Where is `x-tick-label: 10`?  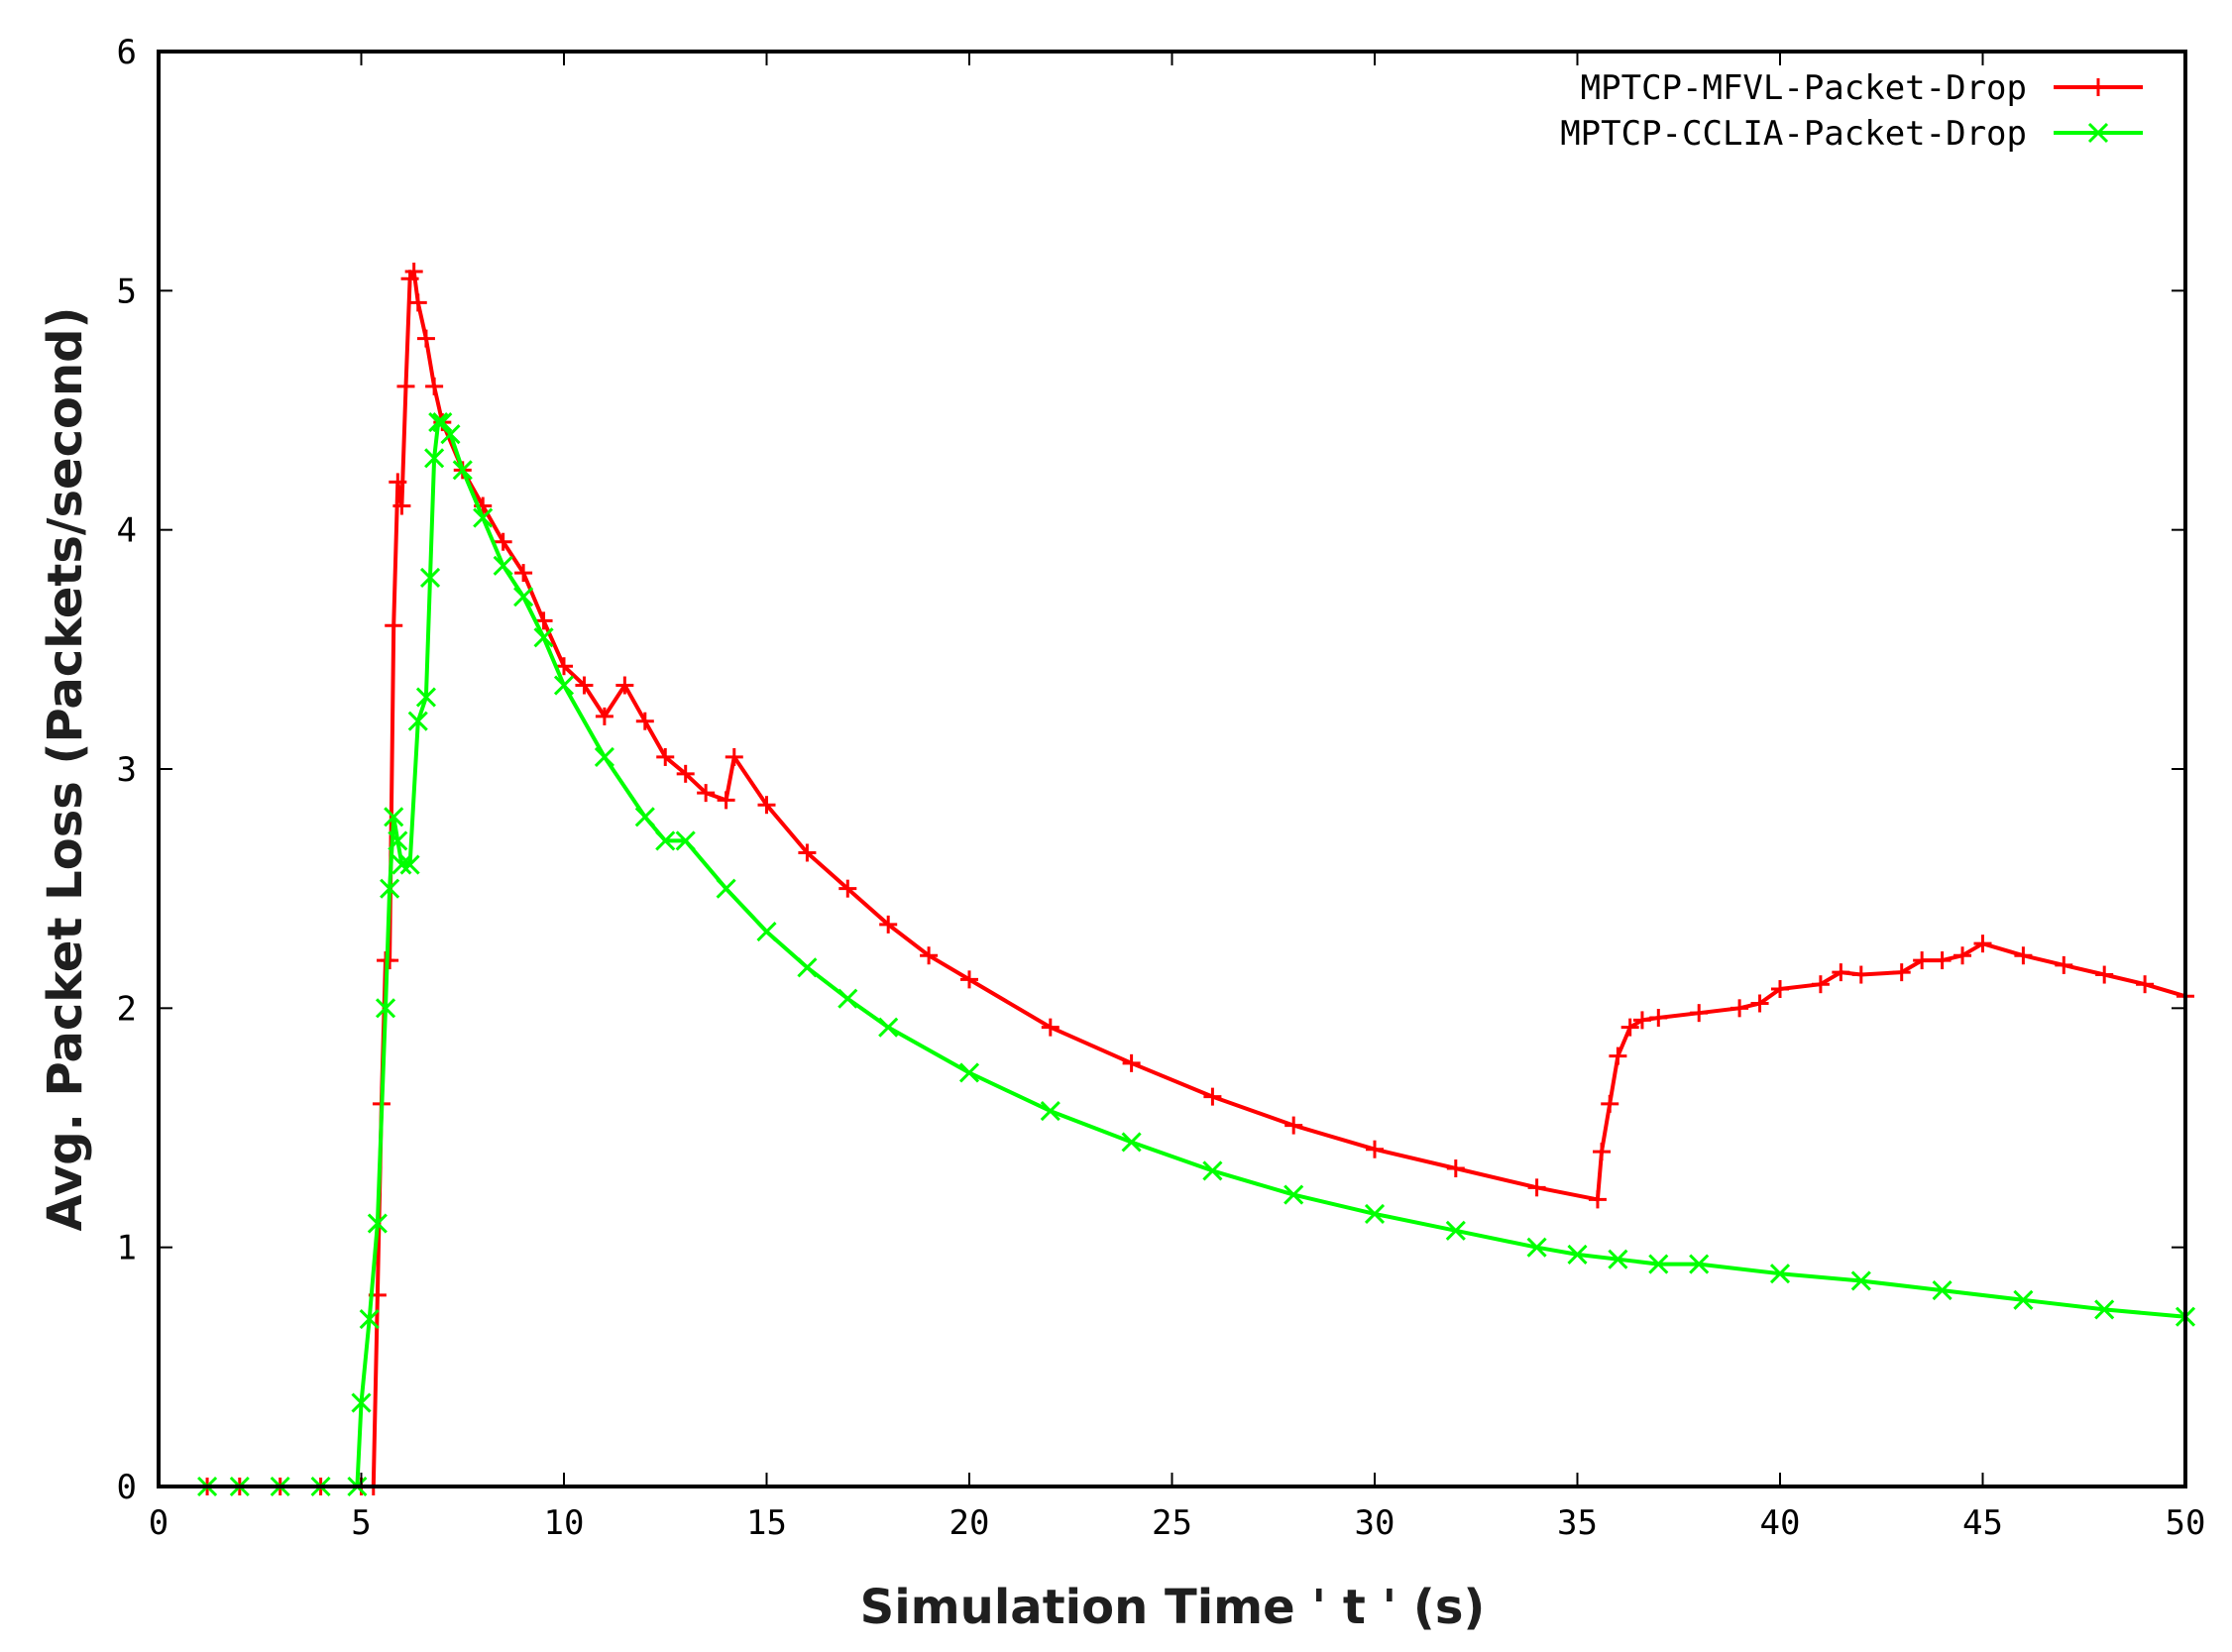
x-tick-label: 10 is located at coordinates (564, 1523).